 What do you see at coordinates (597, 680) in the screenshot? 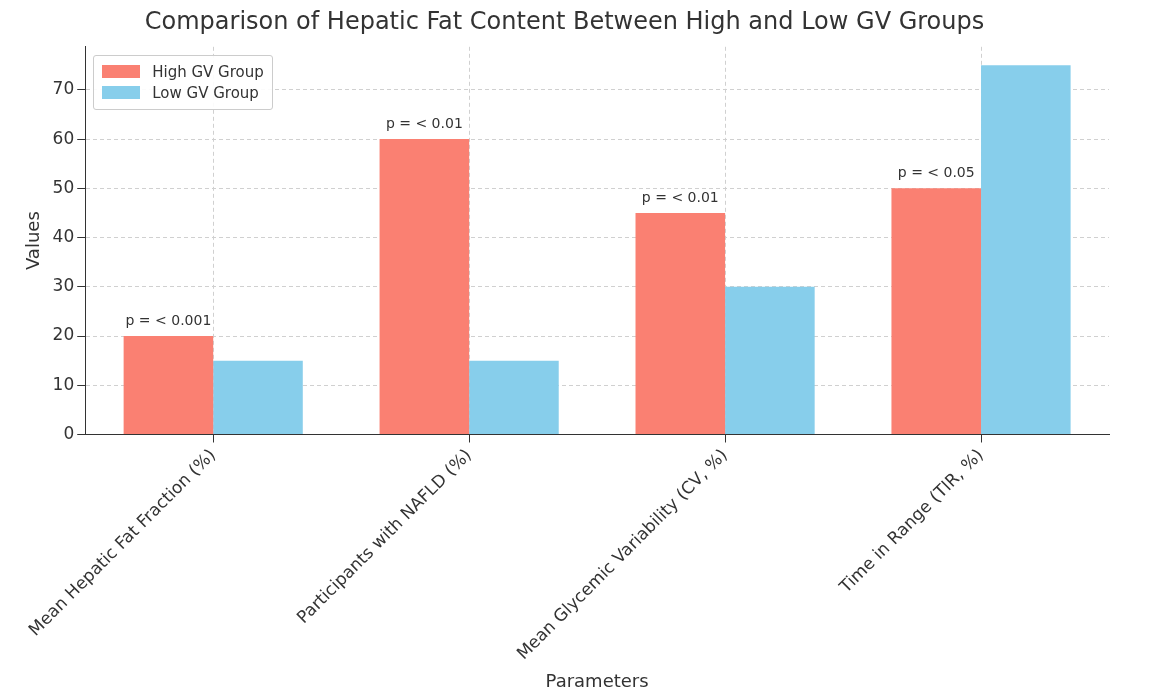
I see `x-axis-title: Parameters` at bounding box center [597, 680].